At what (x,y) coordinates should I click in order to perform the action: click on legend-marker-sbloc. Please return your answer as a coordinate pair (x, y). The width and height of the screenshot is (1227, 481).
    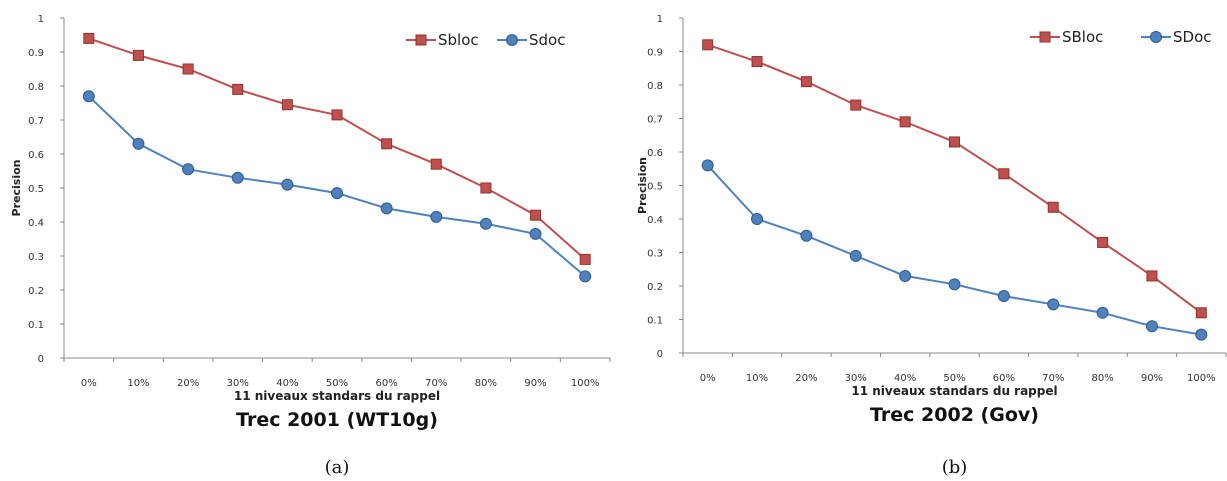
    Looking at the image, I should click on (421, 40).